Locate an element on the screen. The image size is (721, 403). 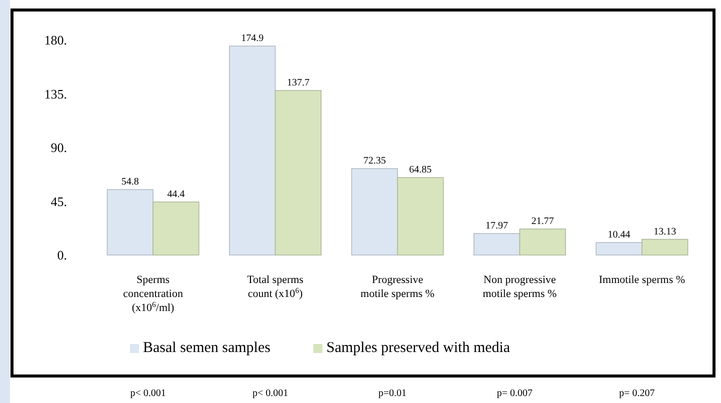
data-label: 137.7 is located at coordinates (298, 83).